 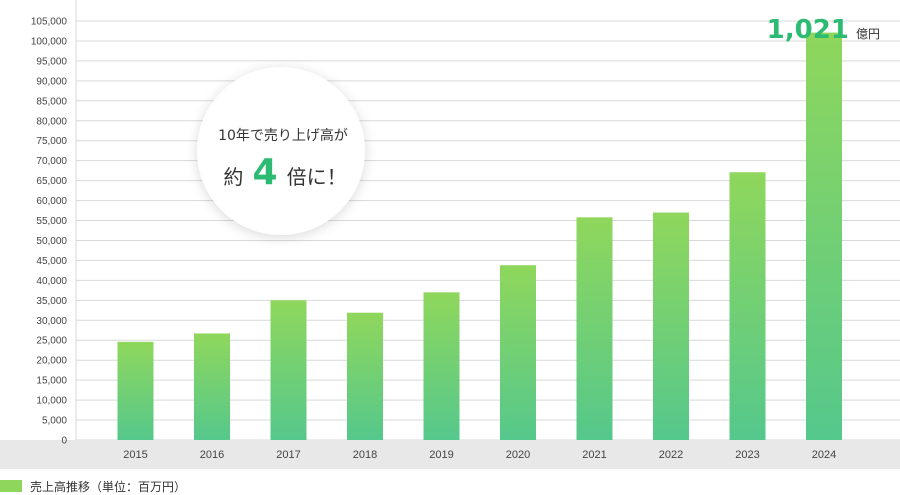 I want to click on y-tick-label: 100,000, so click(x=49, y=41).